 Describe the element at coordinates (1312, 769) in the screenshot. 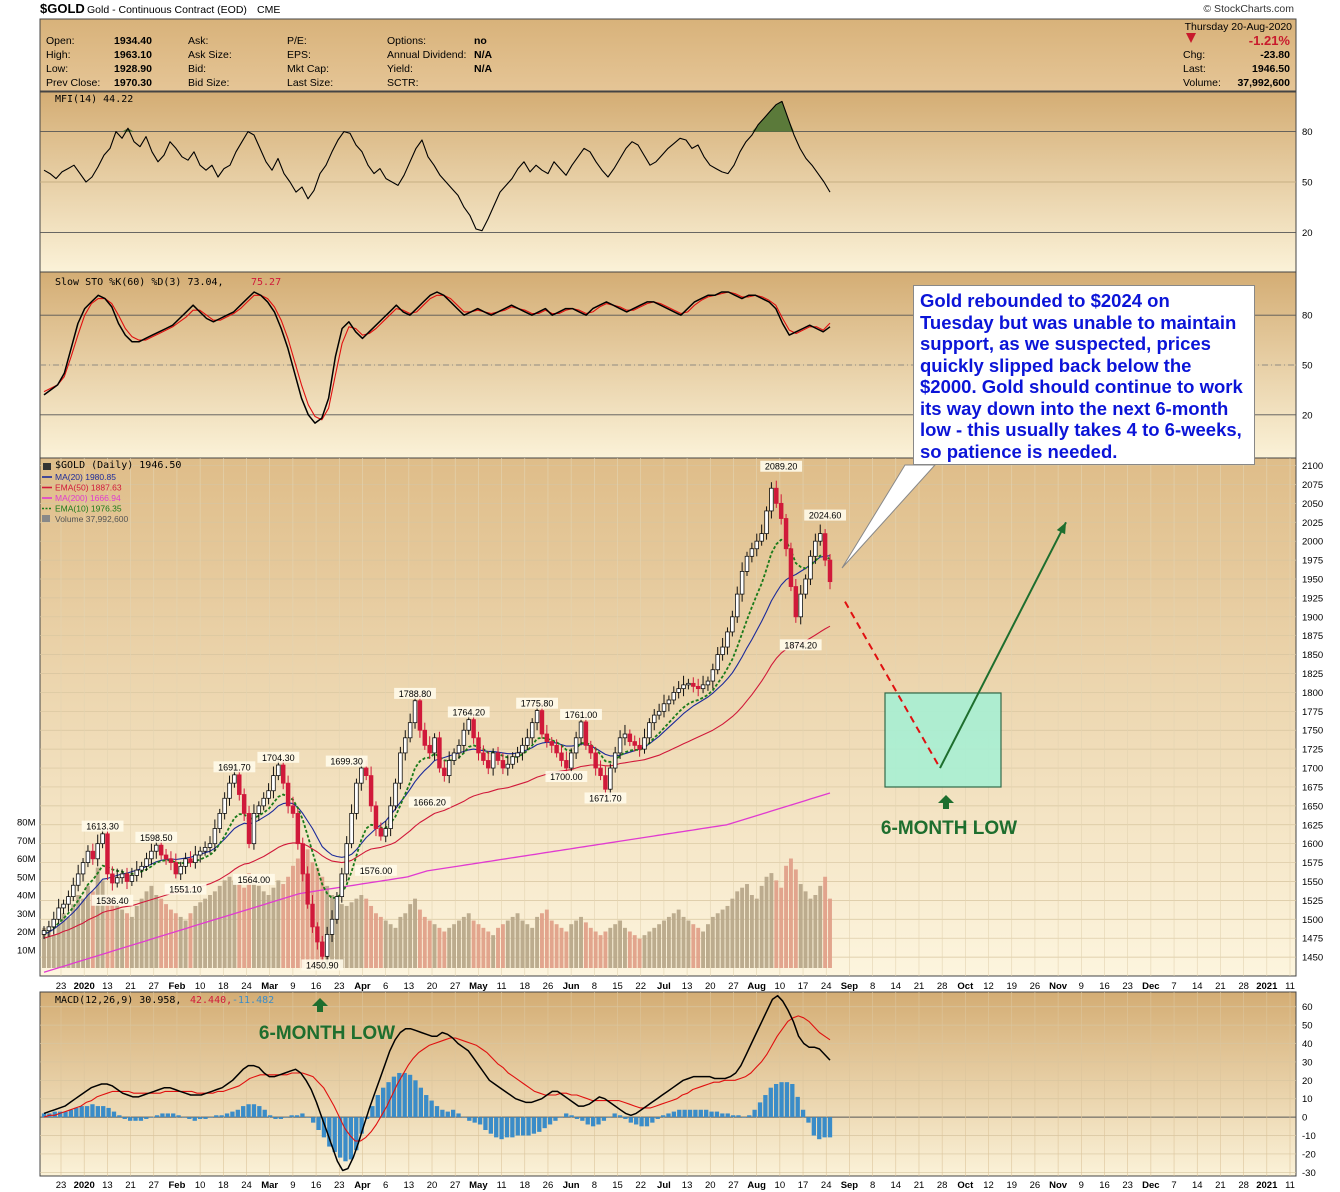

I see `y-tick-label: 1700` at that location.